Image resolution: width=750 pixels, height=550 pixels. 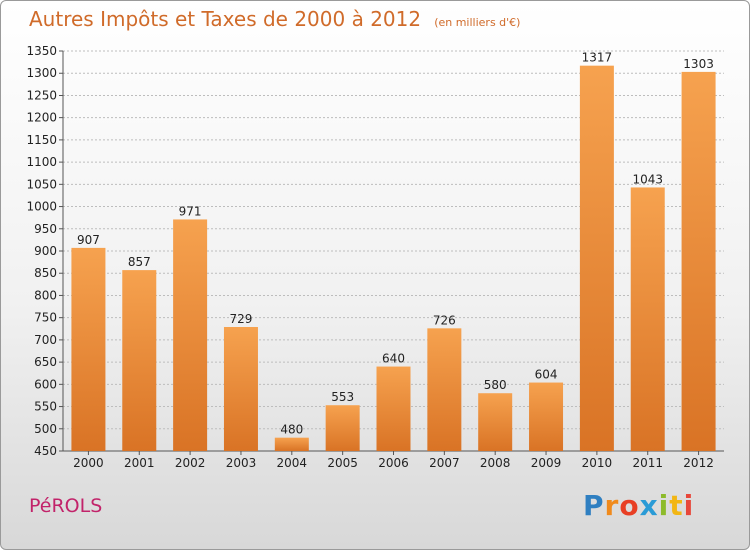 I want to click on y-tick-label: 800, so click(x=45, y=295).